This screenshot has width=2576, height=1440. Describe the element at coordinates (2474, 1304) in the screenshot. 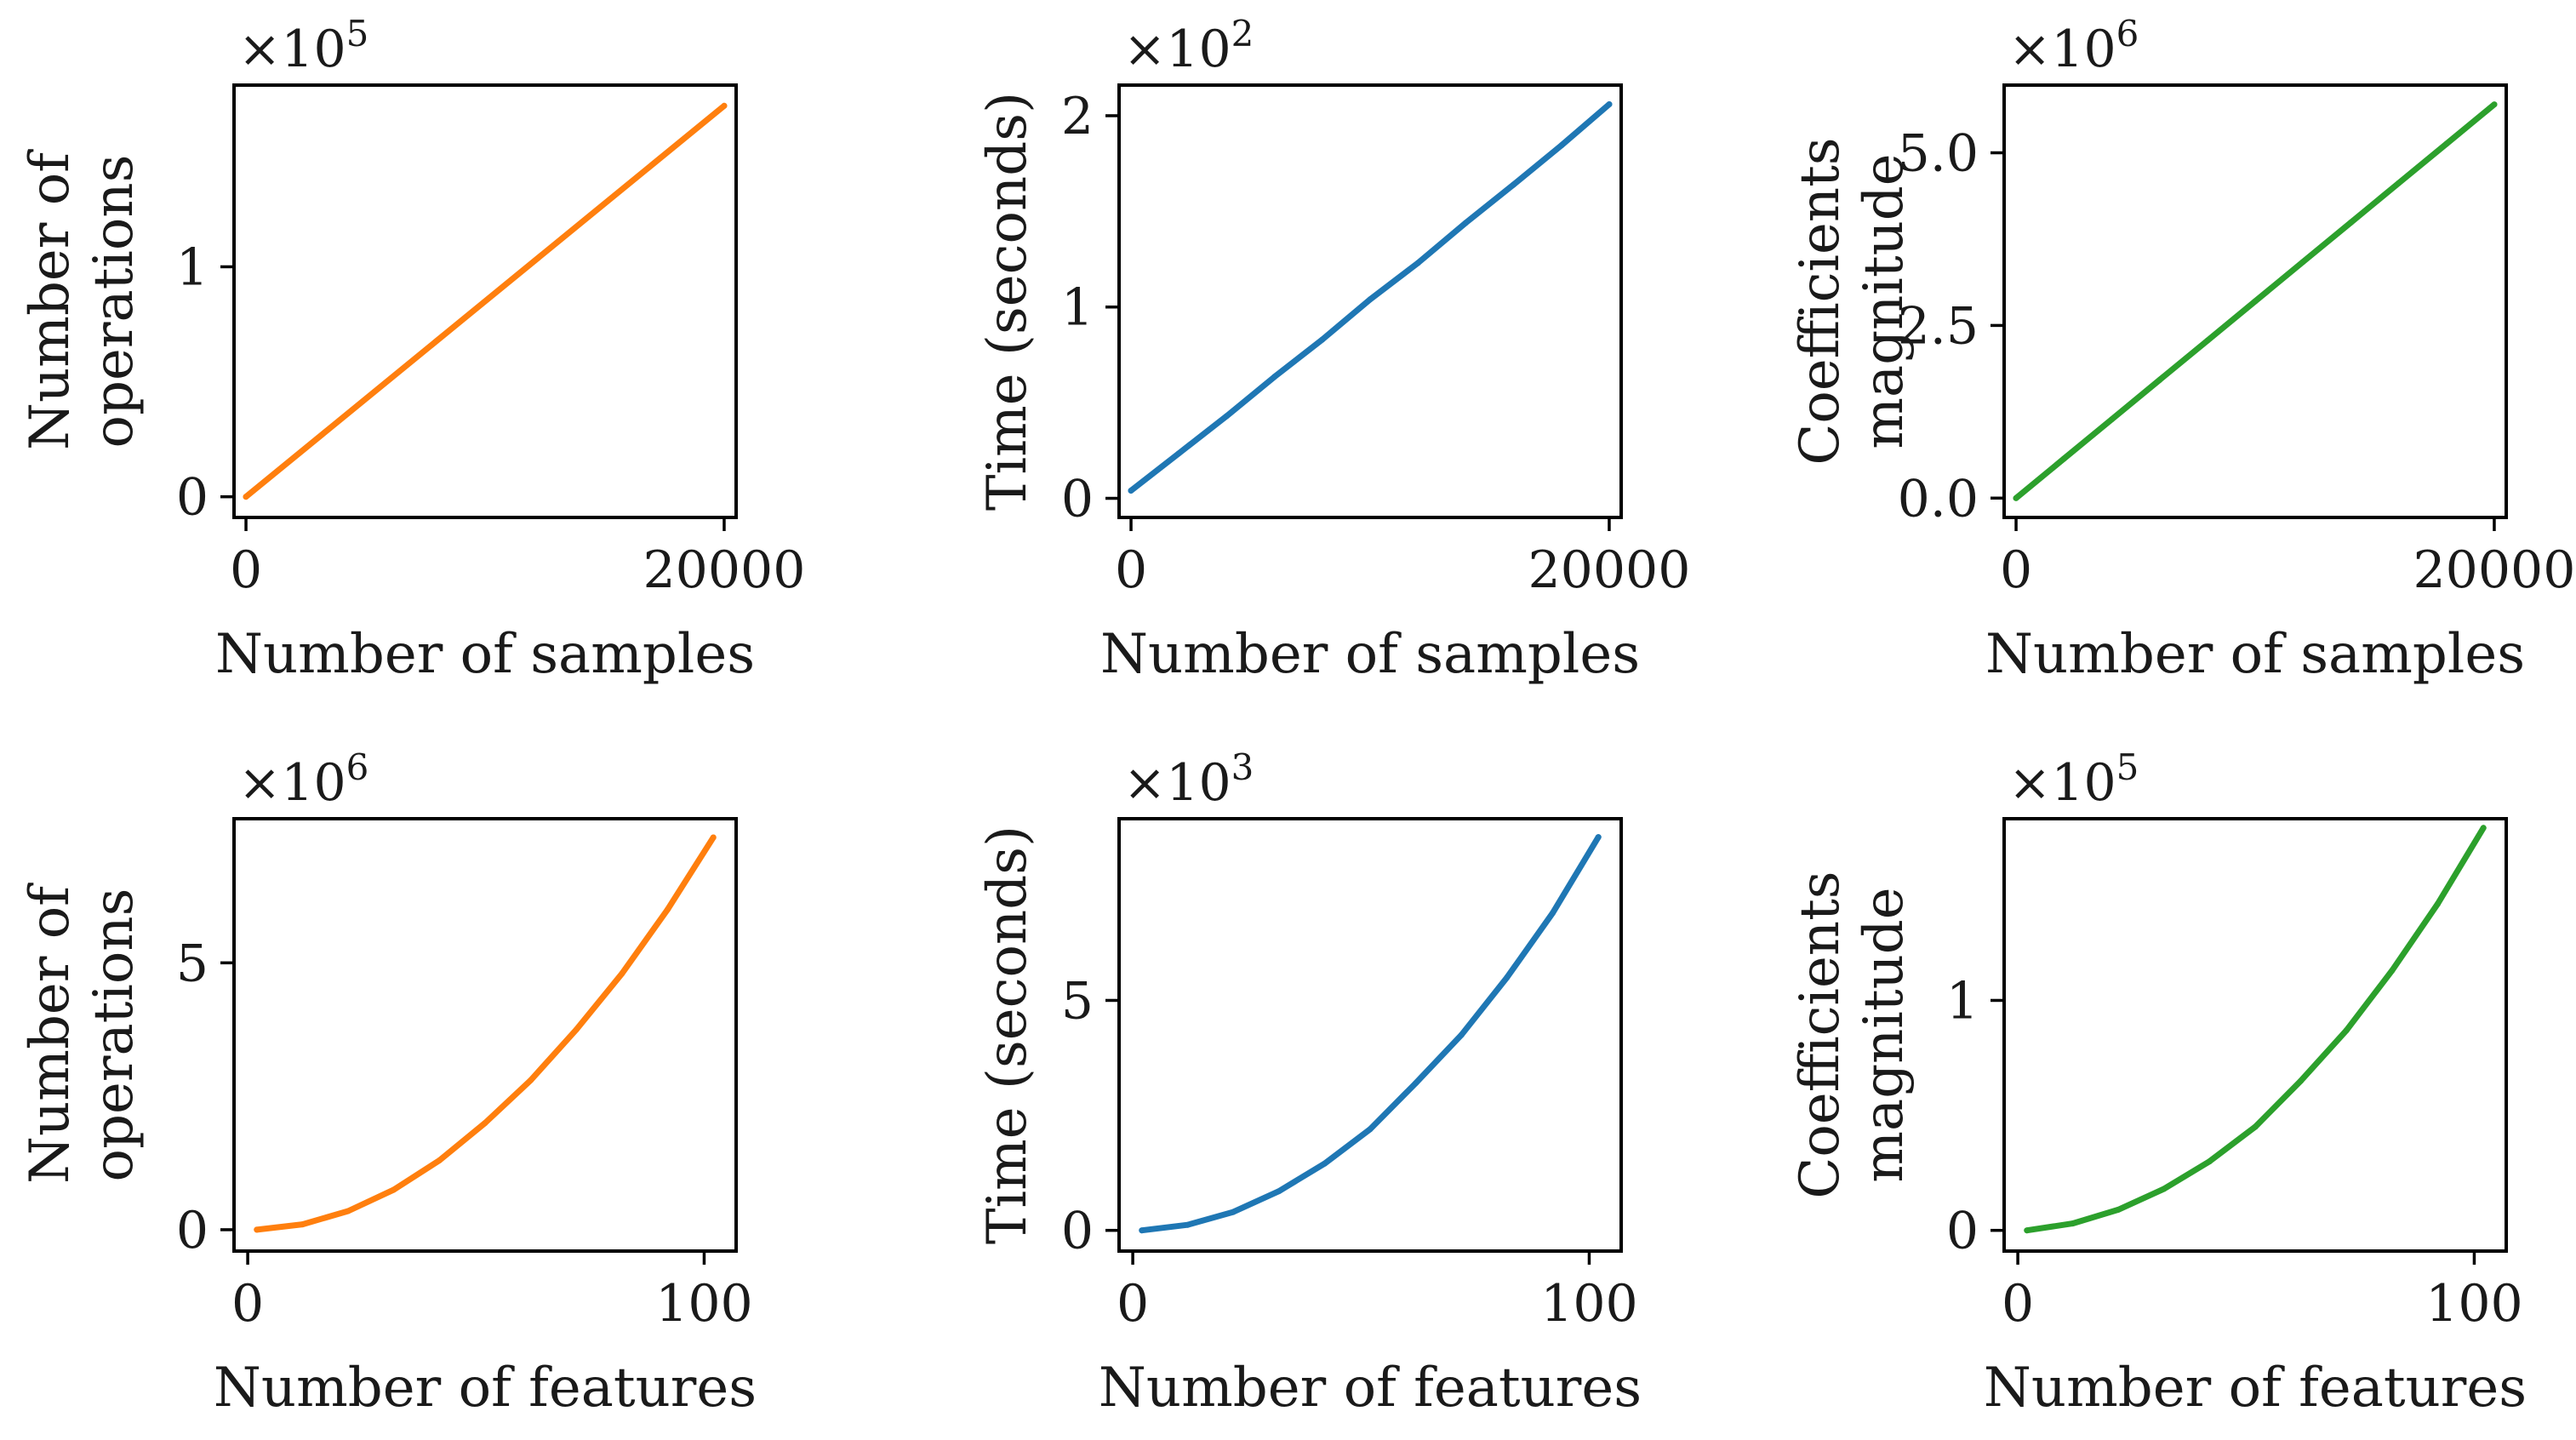

I see `x-tick-label: 100` at that location.